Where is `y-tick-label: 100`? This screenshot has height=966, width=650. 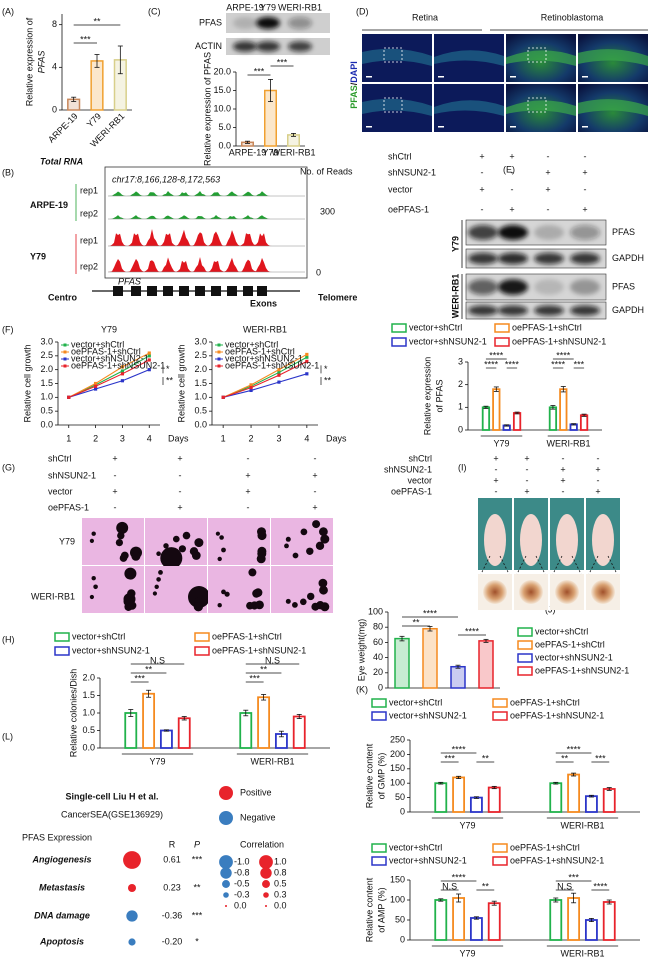
y-tick-label: 100 is located at coordinates (375, 611).